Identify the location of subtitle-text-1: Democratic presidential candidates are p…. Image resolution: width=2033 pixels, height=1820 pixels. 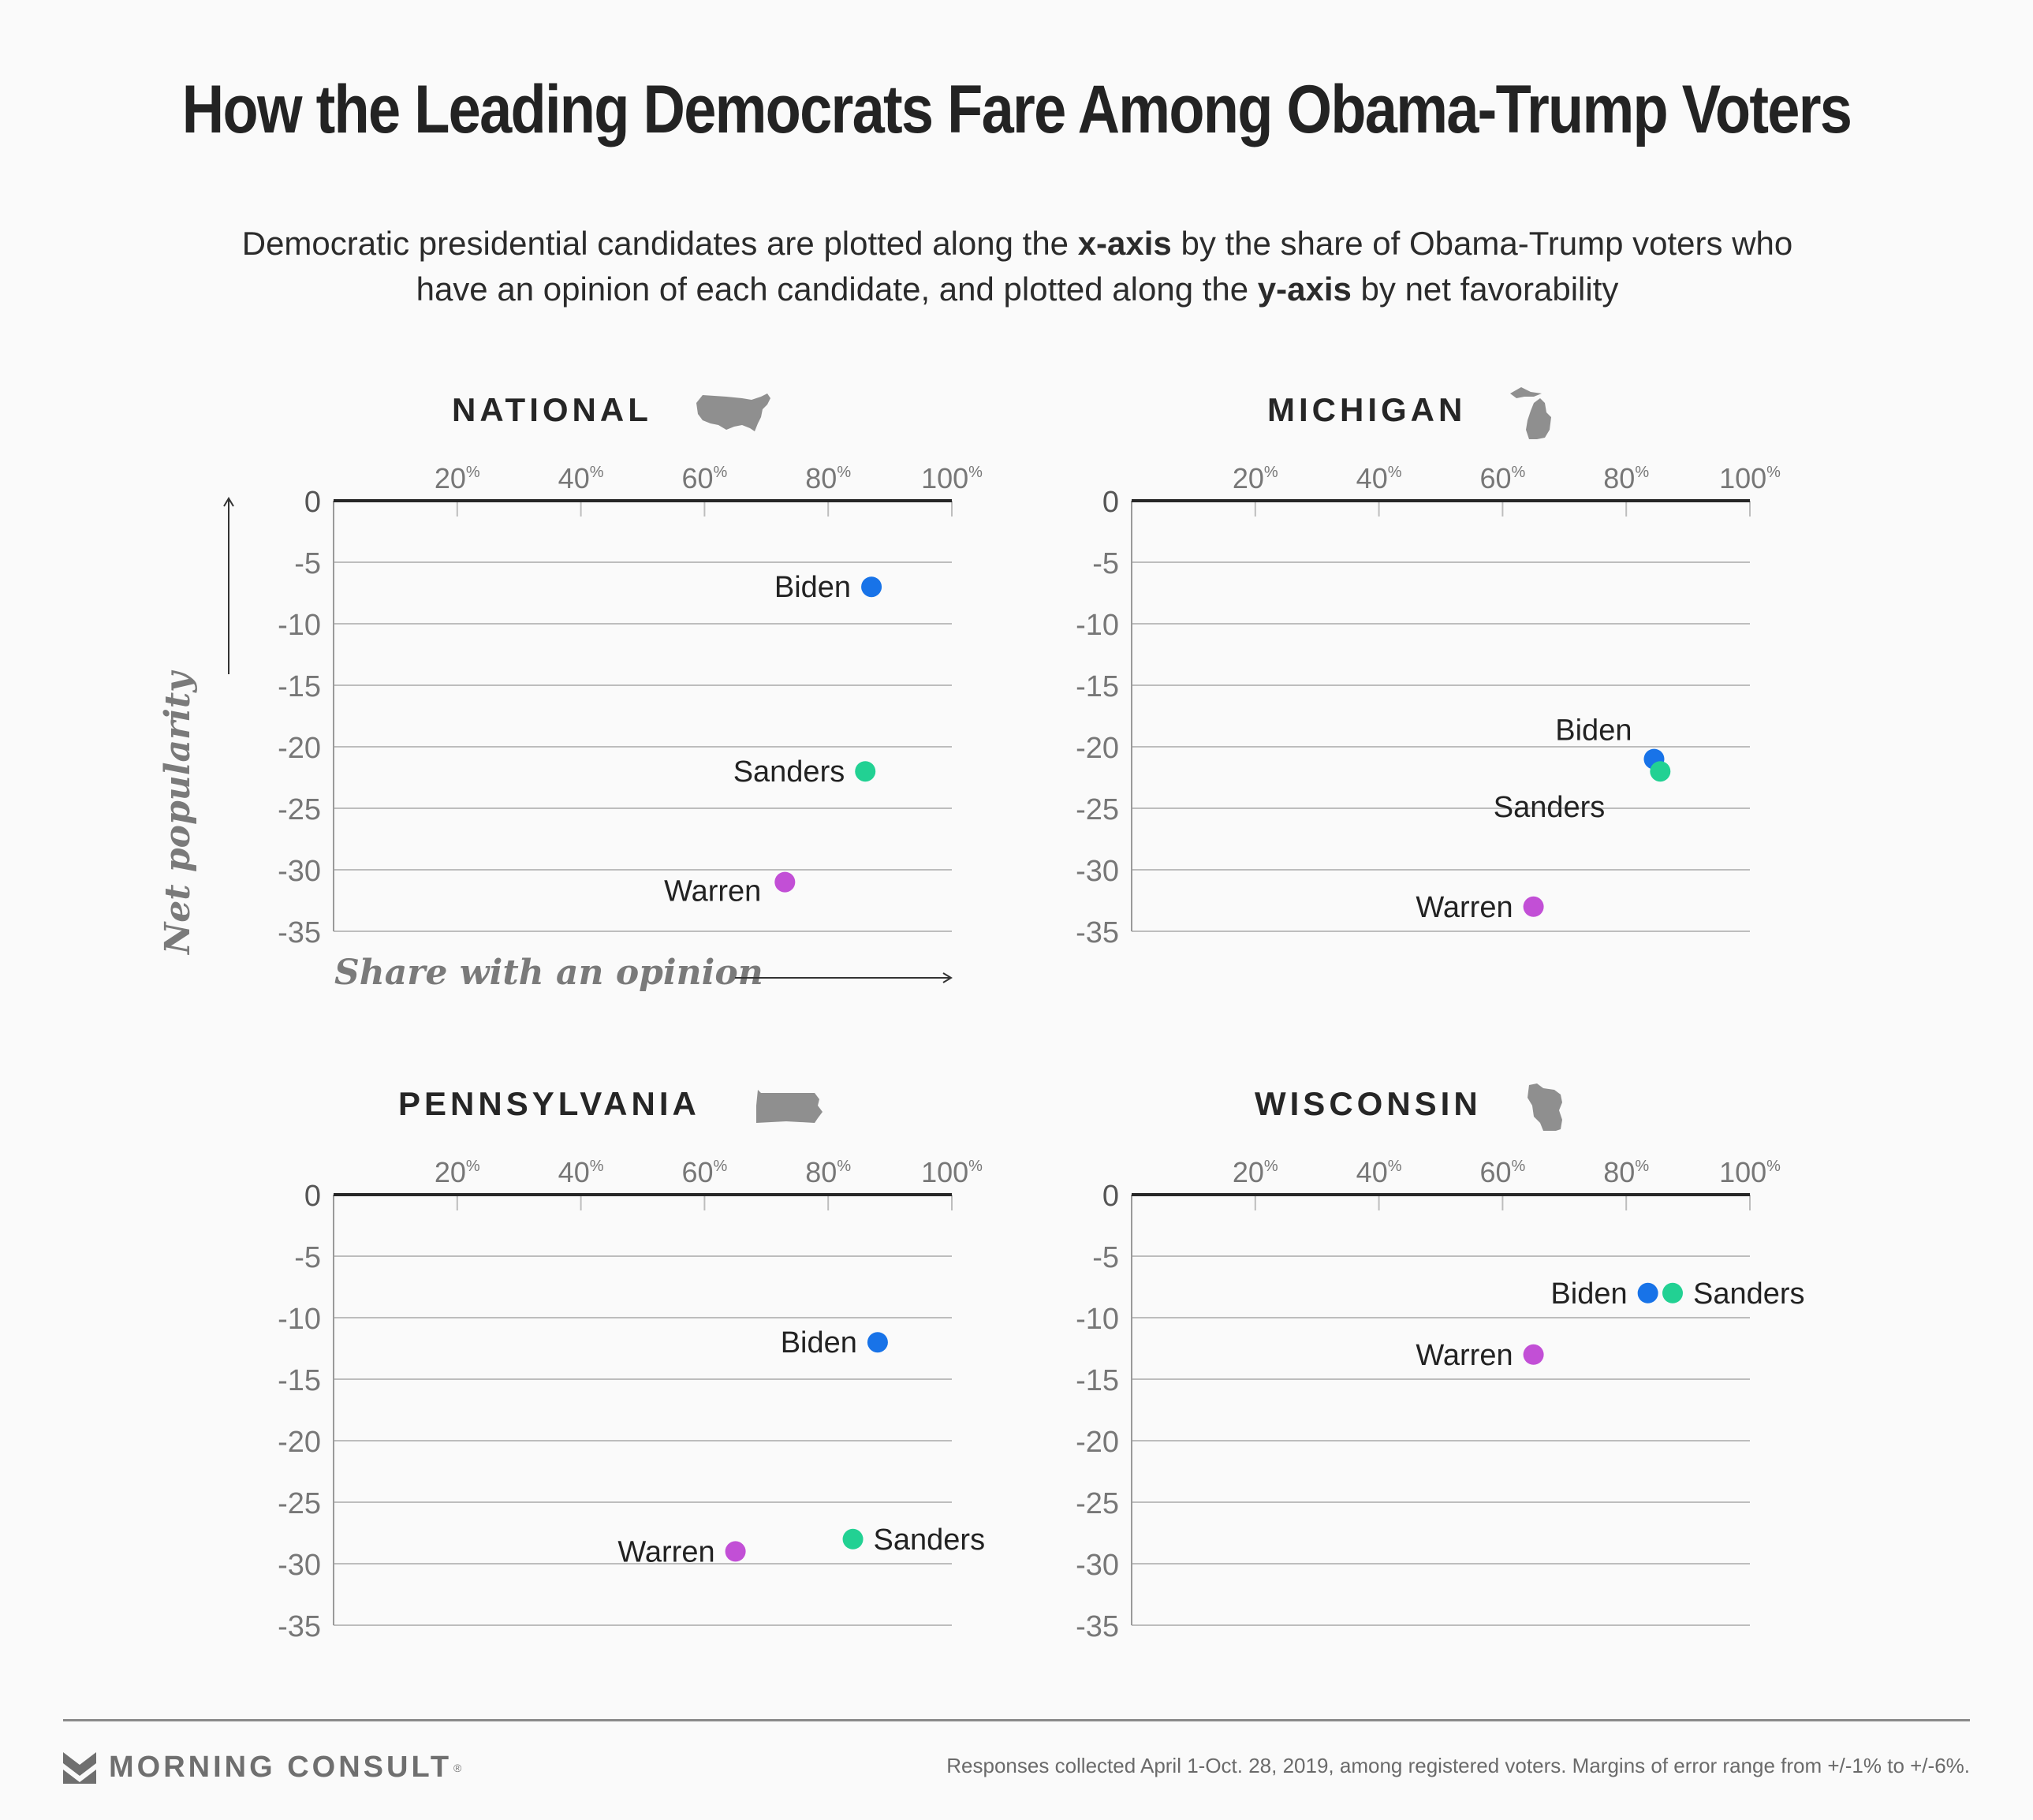
(659, 243).